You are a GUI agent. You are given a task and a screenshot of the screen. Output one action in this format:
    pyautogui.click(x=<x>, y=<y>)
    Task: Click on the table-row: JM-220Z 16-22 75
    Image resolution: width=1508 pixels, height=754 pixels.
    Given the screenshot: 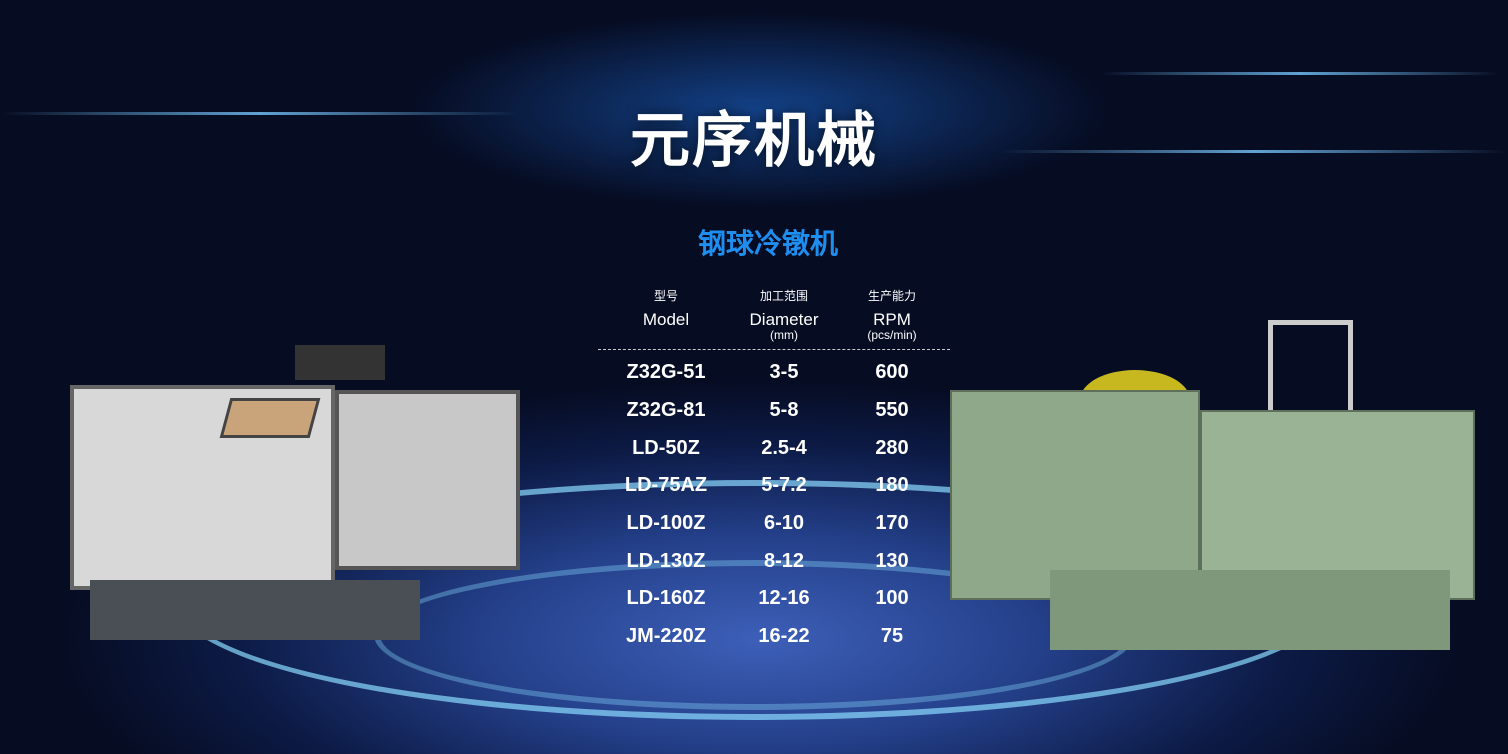 What is the action you would take?
    pyautogui.click(x=774, y=637)
    